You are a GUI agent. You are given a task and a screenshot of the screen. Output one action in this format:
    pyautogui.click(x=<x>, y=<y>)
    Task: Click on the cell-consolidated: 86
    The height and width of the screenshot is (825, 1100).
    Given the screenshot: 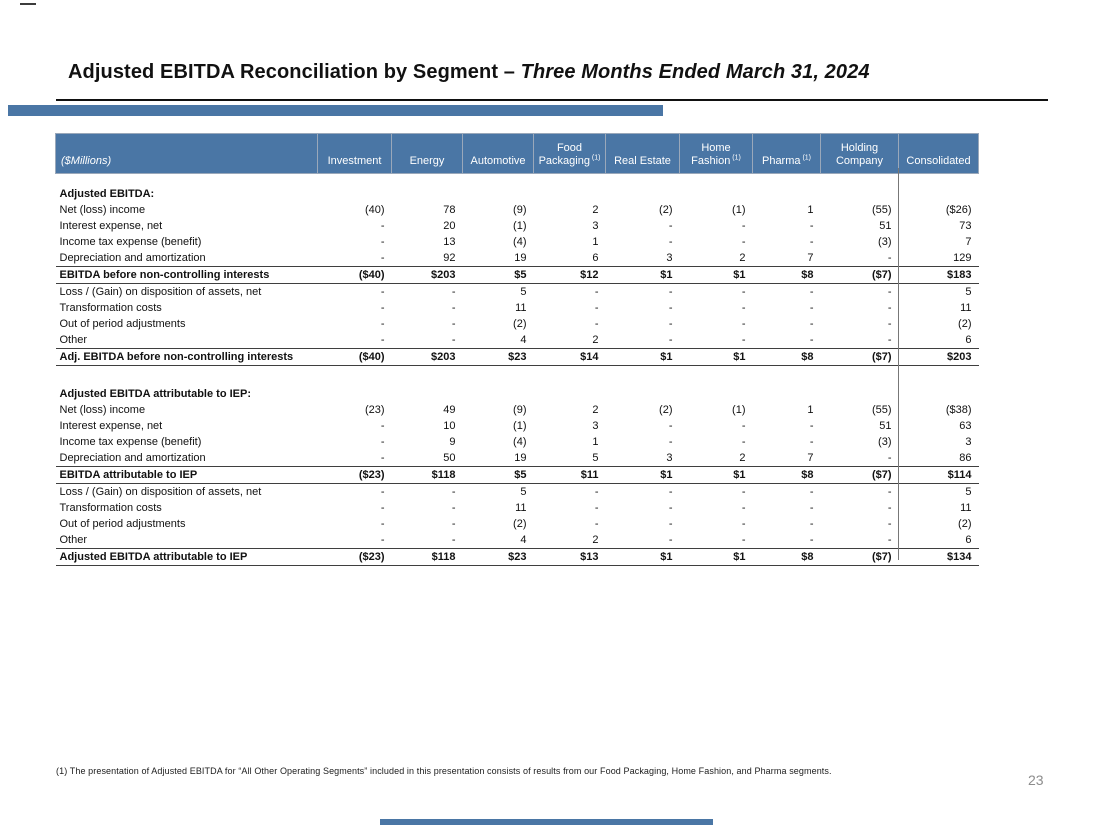 What is the action you would take?
    pyautogui.click(x=965, y=458)
    